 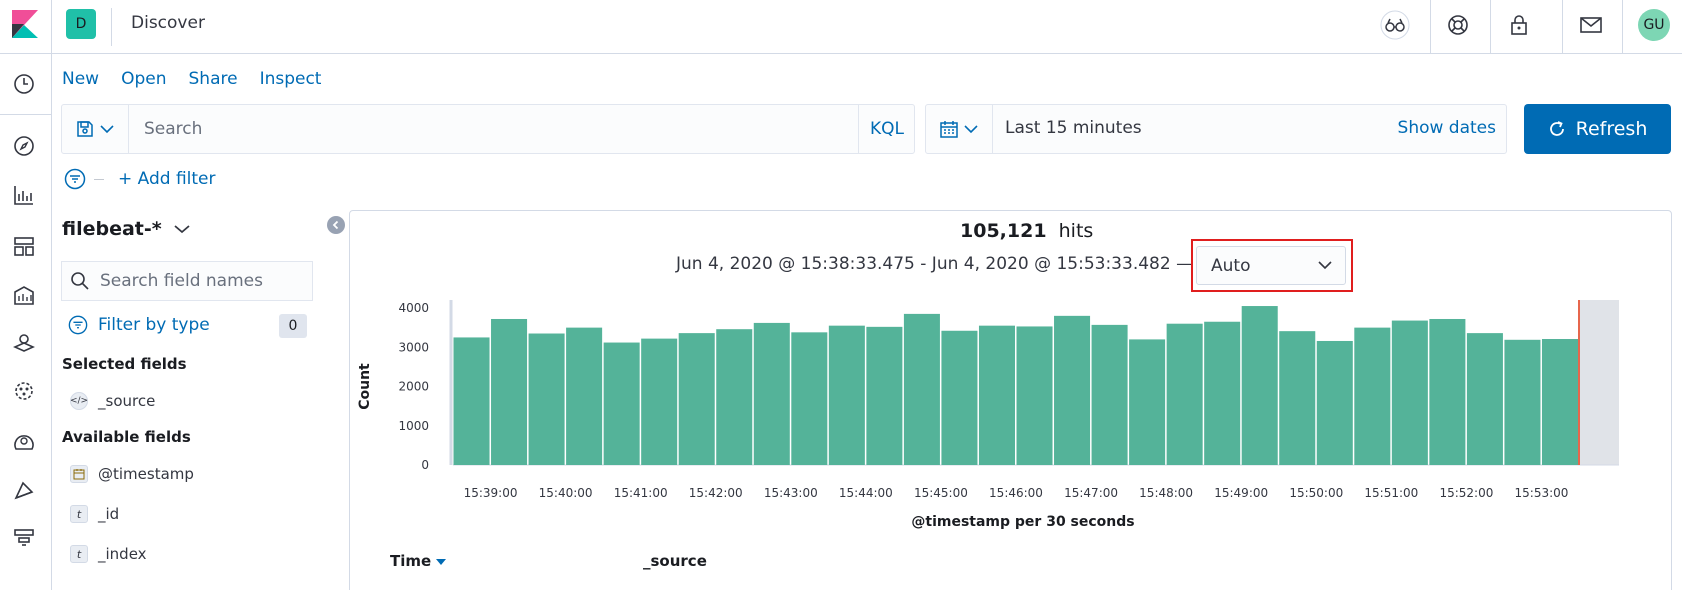 I want to click on search-input, so click(x=480, y=129).